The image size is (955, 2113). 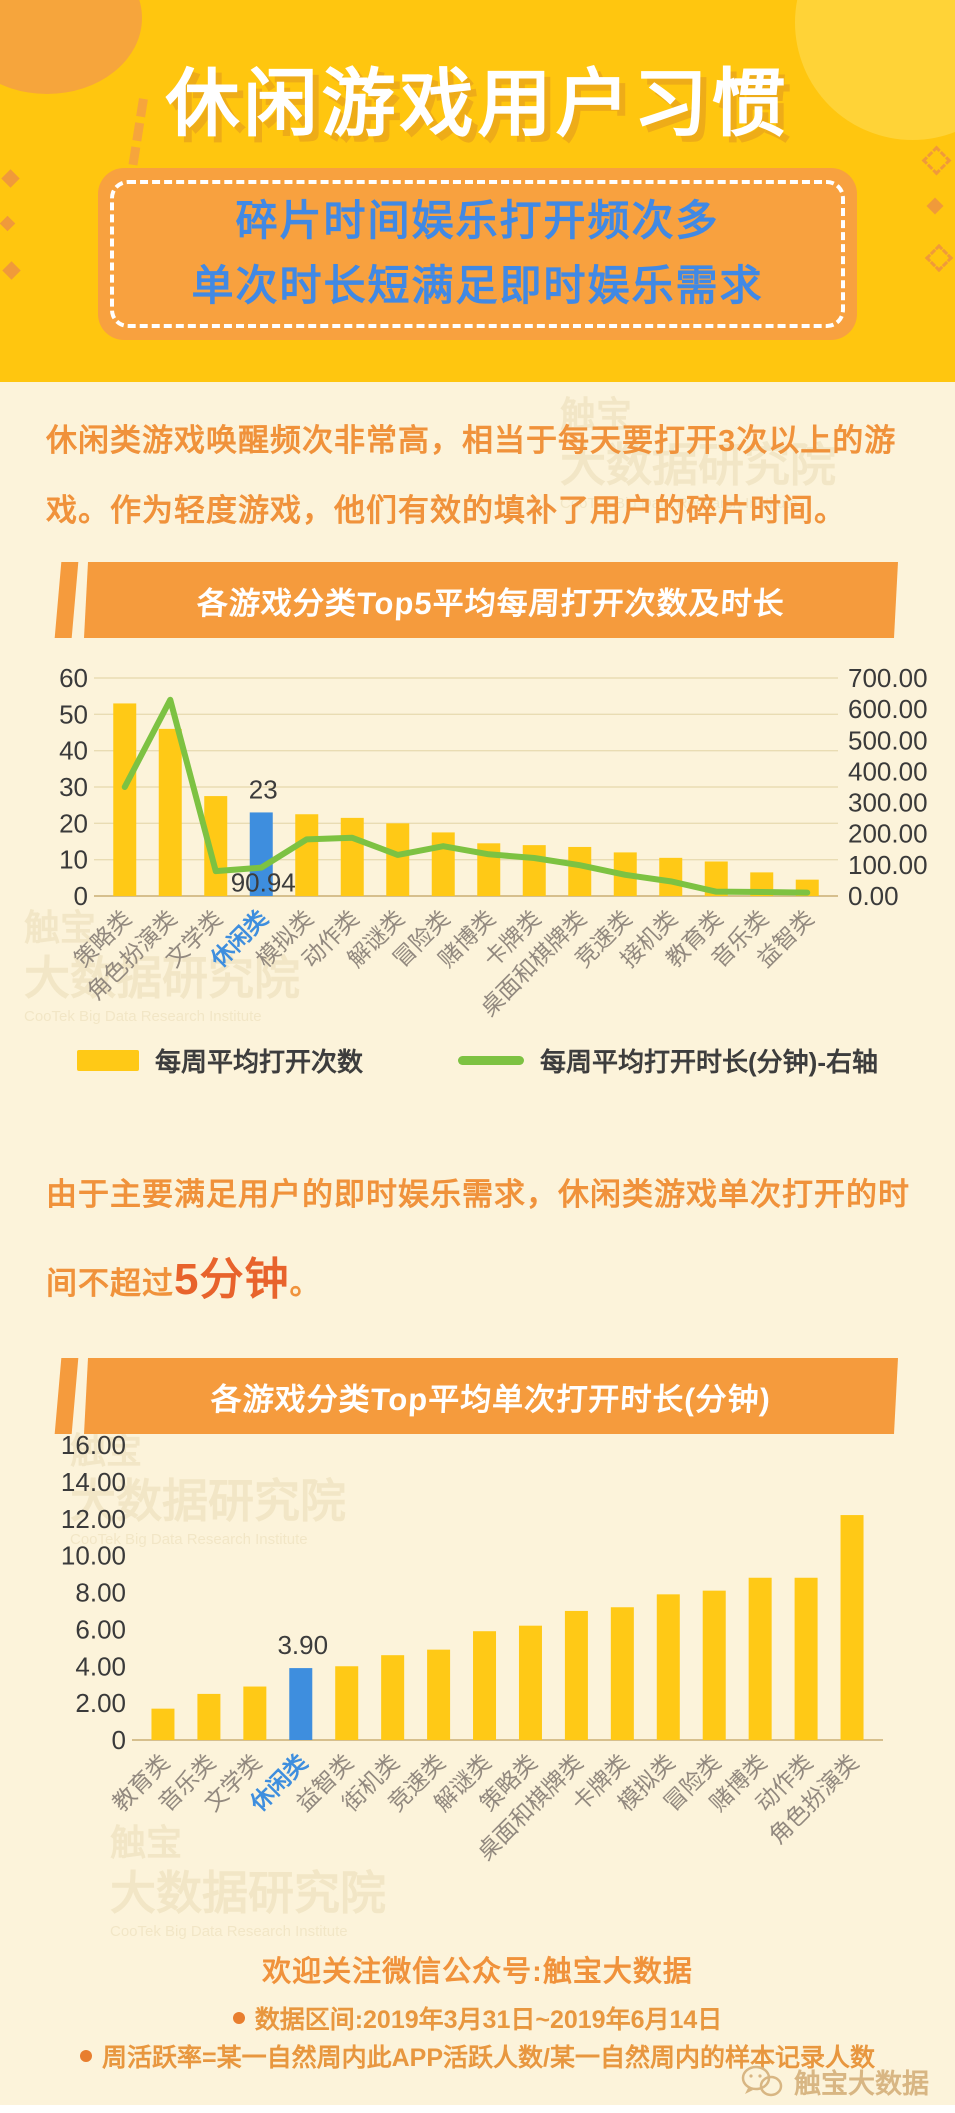 What do you see at coordinates (232, 1279) in the screenshot?
I see `mid-emphasis: 5分钟` at bounding box center [232, 1279].